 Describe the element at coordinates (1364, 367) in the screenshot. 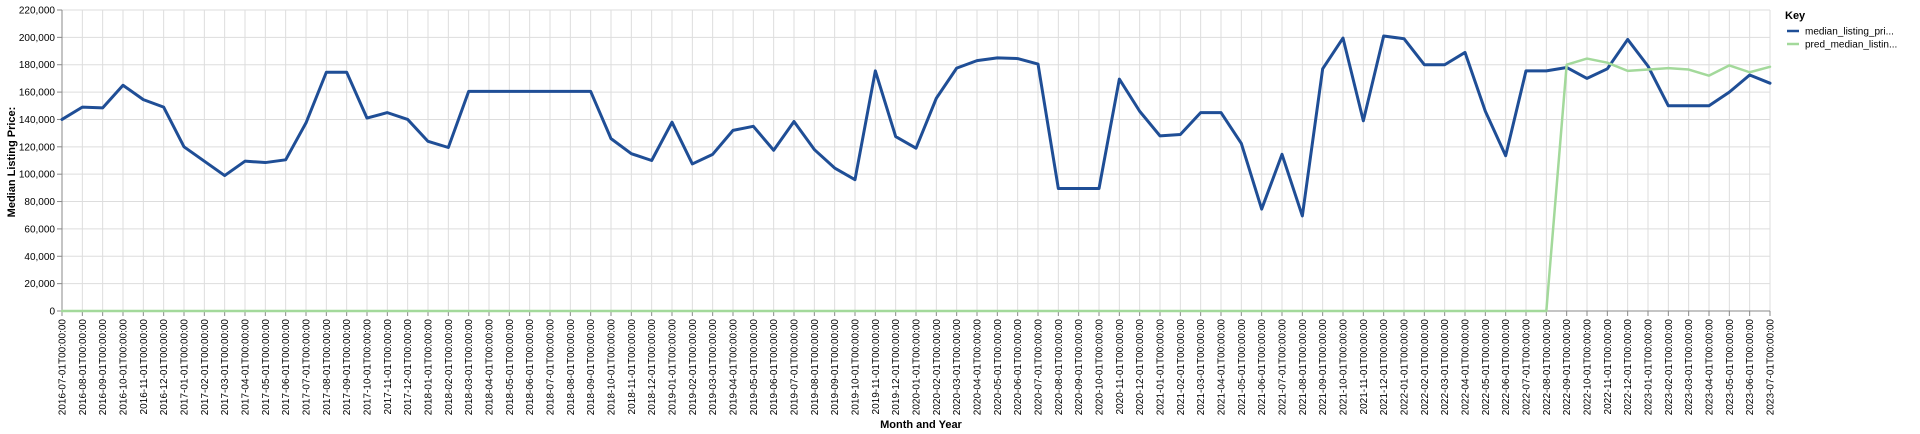

I see `x-tick-label: 2021-11-01T00:00:00` at that location.